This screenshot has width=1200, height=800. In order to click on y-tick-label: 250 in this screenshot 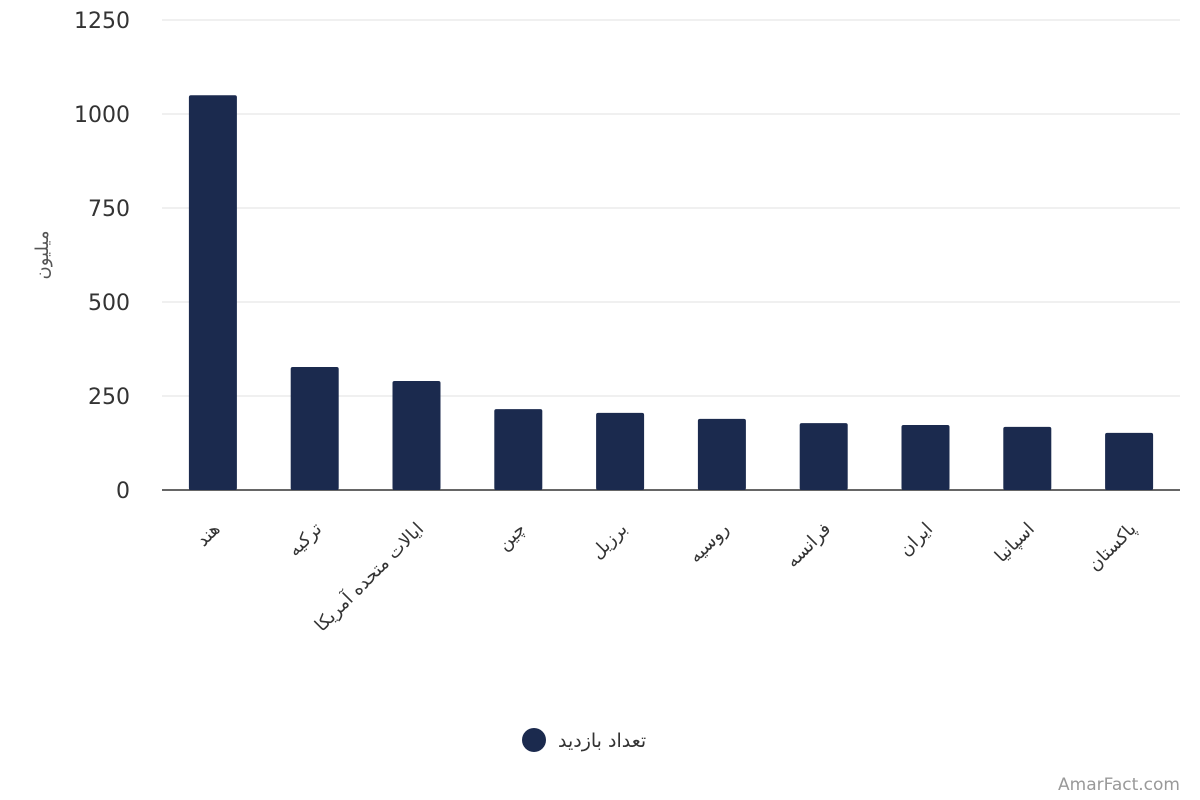, I will do `click(109, 397)`.